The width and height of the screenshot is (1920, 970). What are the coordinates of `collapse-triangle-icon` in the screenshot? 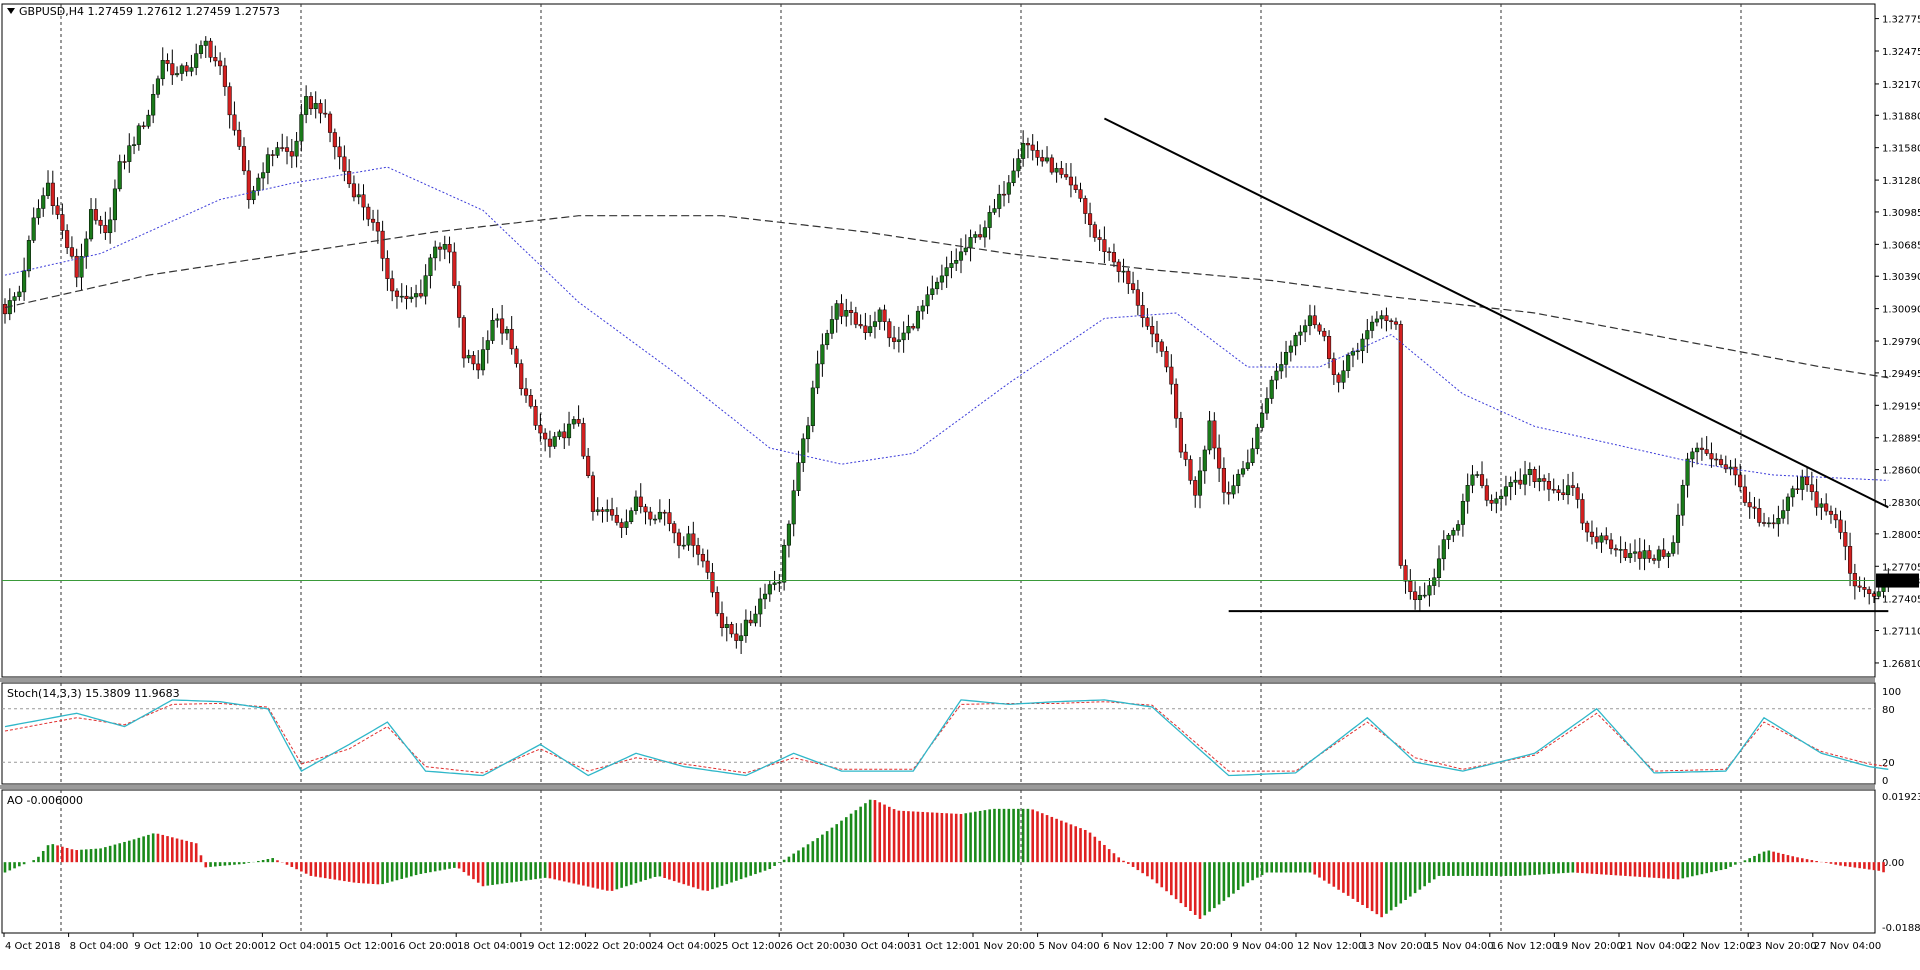 It's located at (11, 11).